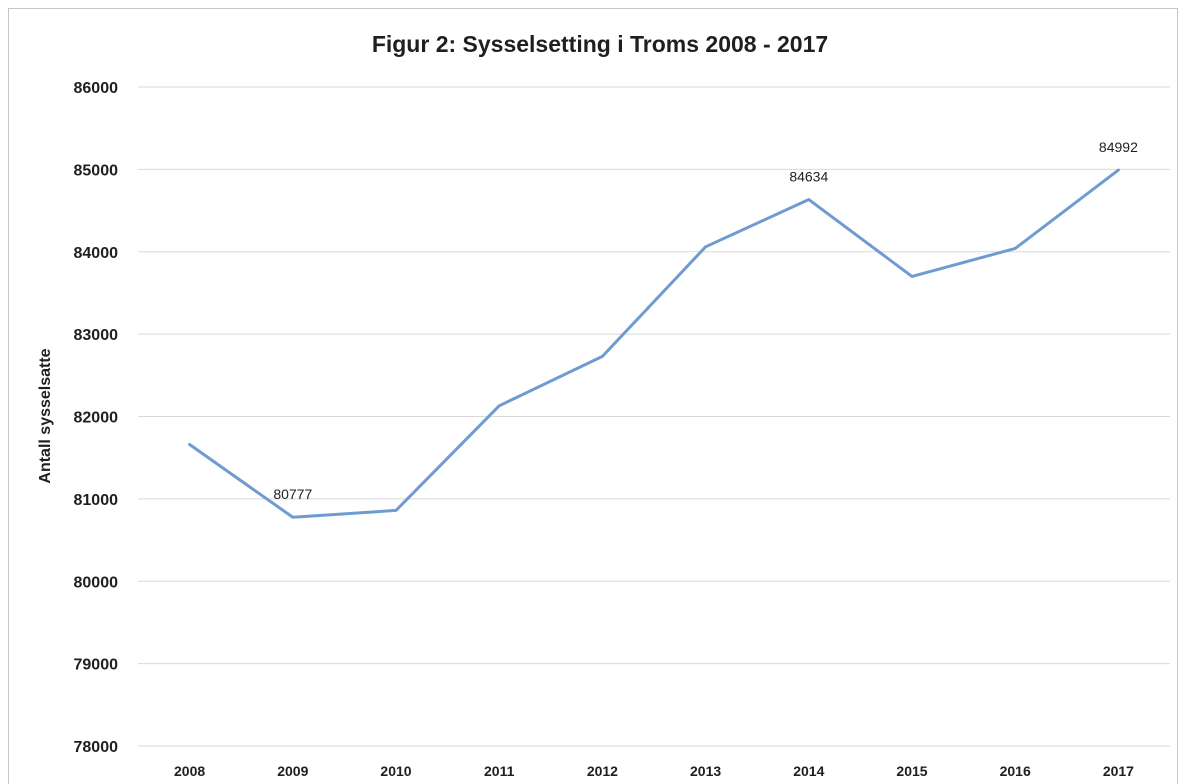 The width and height of the screenshot is (1185, 784). What do you see at coordinates (45, 415) in the screenshot?
I see `y-axis-label: Antall sysselsatte` at bounding box center [45, 415].